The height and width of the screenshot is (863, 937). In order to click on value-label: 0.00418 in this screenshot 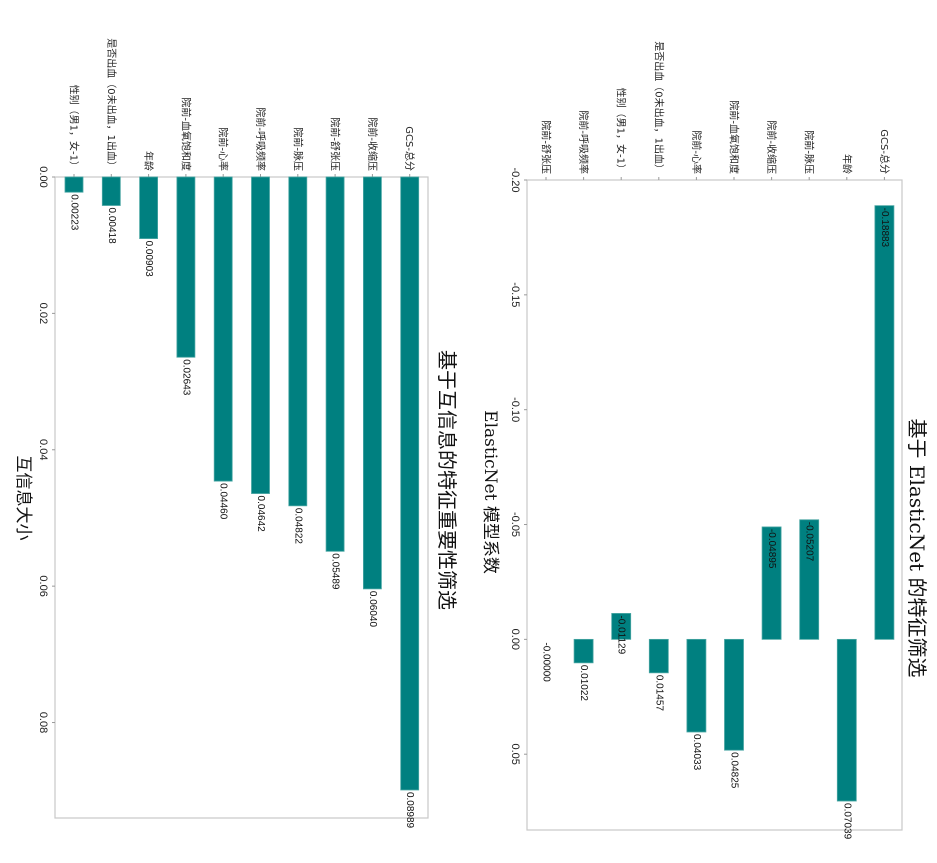, I will do `click(111, 226)`.